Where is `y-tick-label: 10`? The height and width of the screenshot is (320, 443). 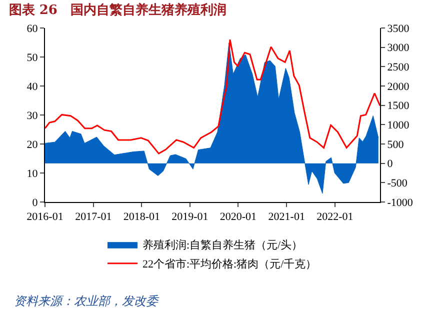 y-tick-label: 10 is located at coordinates (32, 174).